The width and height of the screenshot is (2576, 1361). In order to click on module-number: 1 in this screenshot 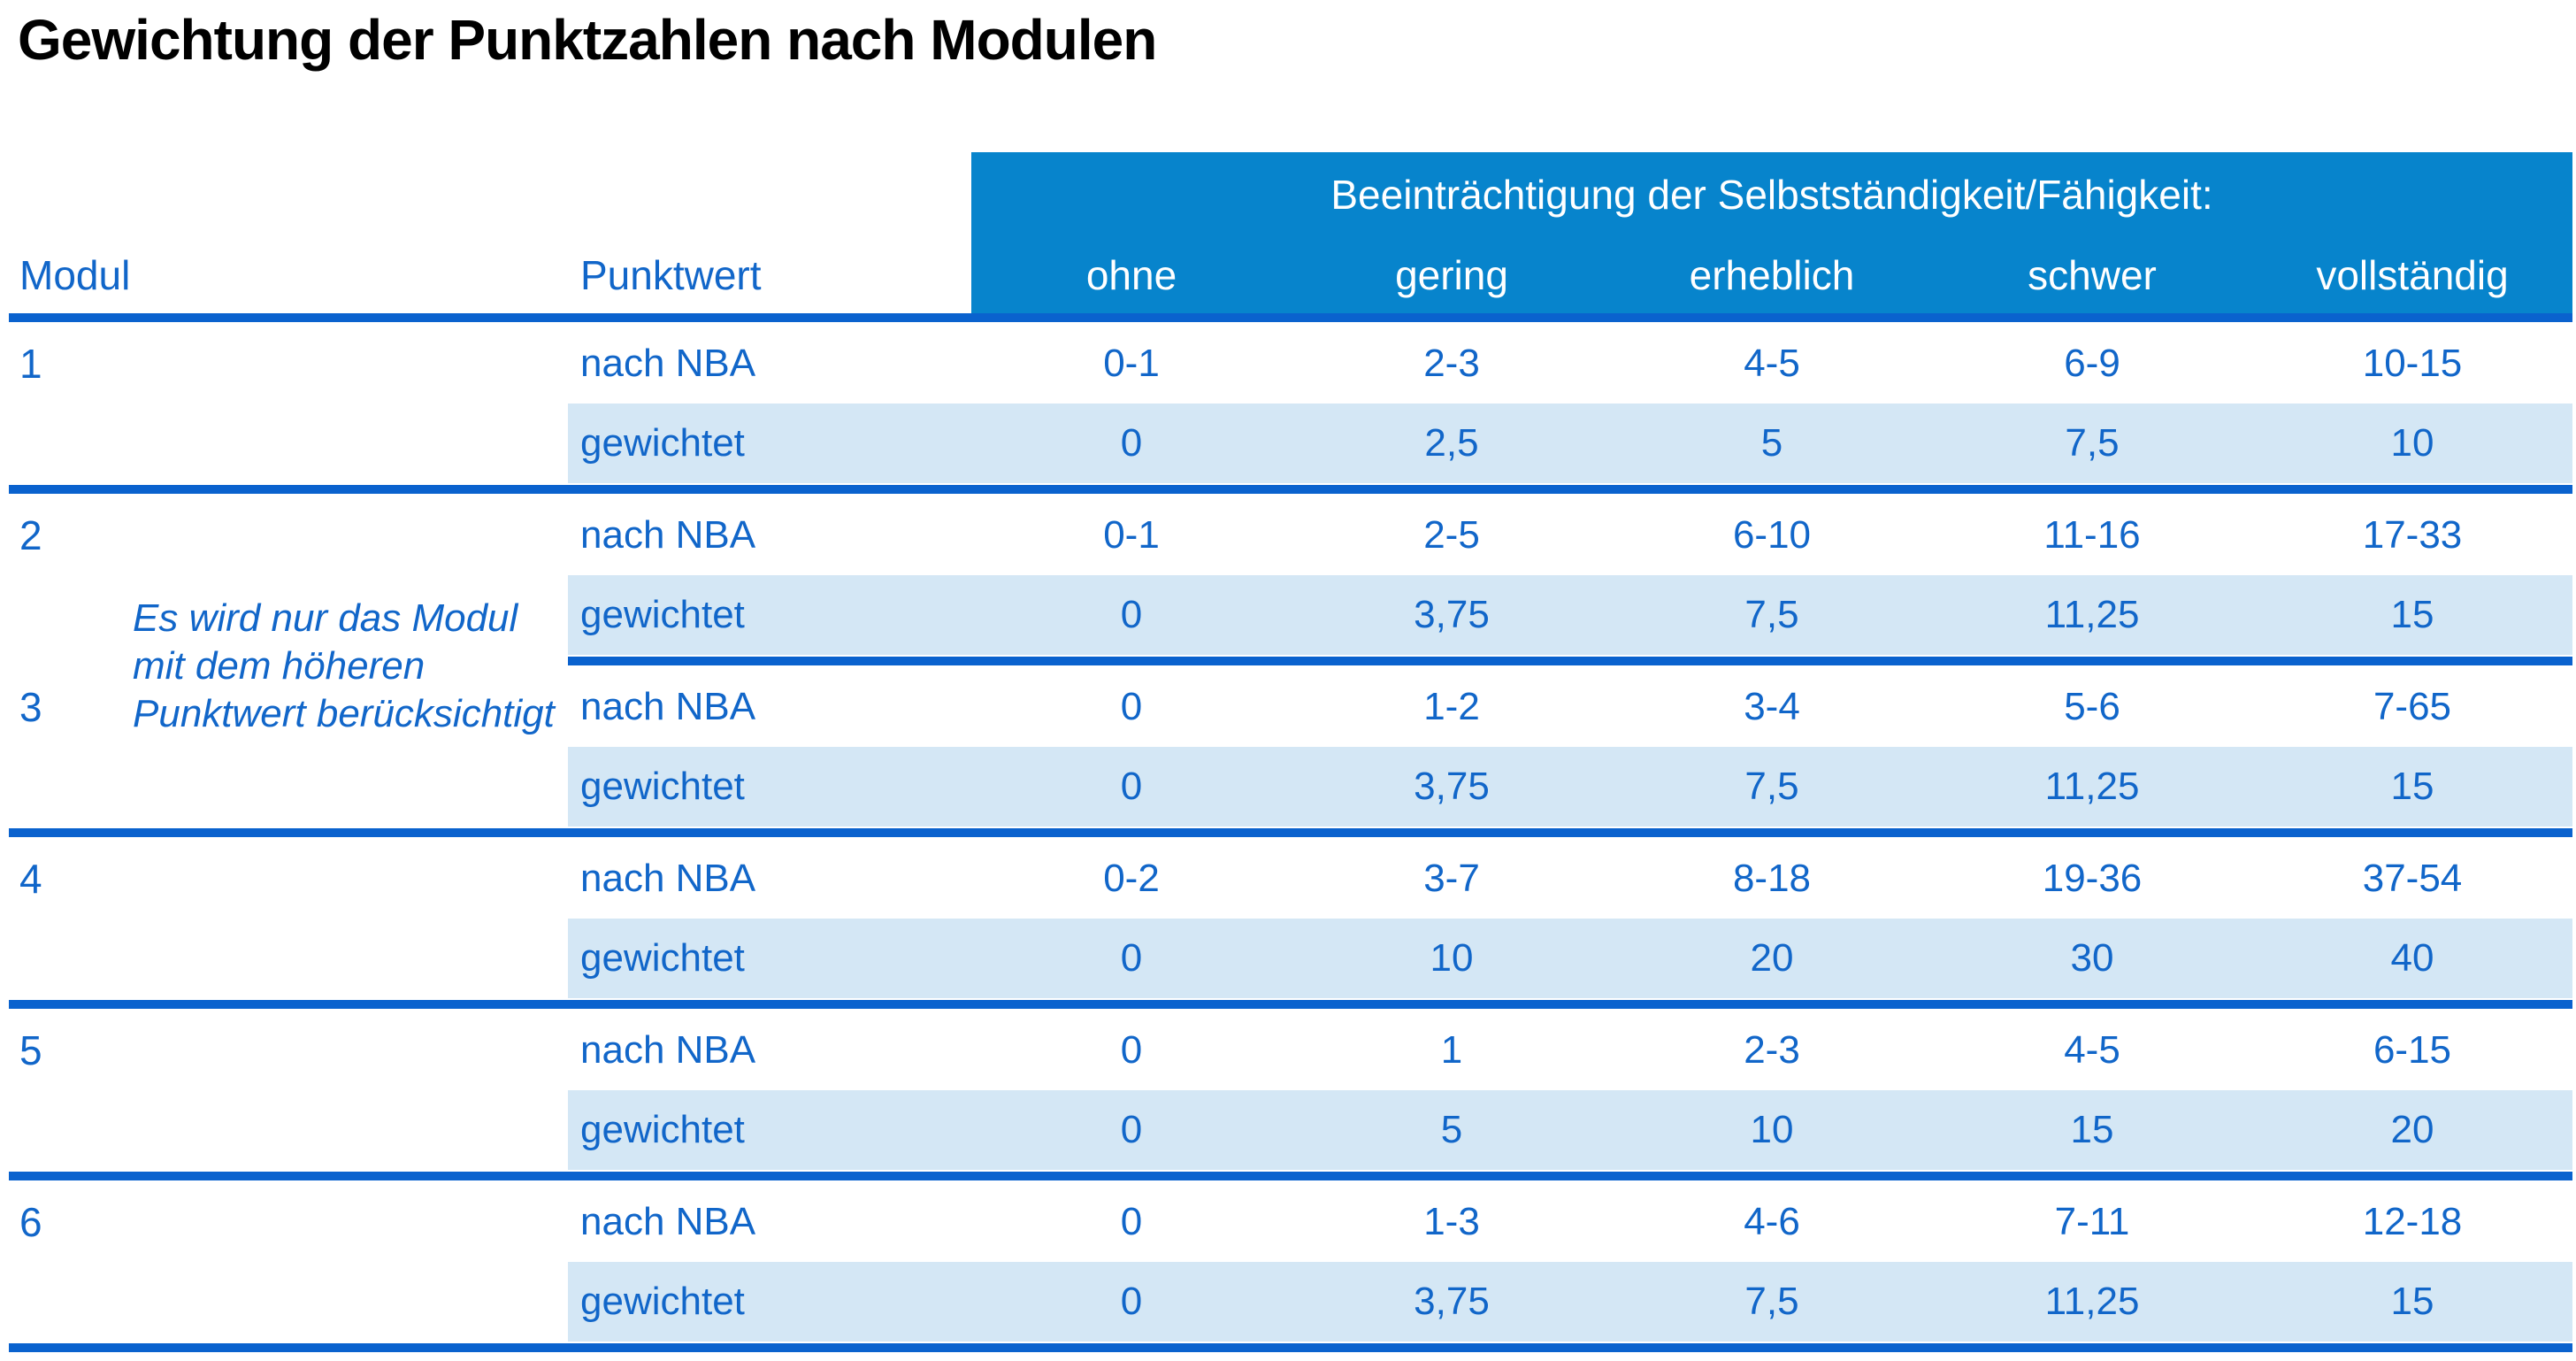, I will do `click(30, 364)`.